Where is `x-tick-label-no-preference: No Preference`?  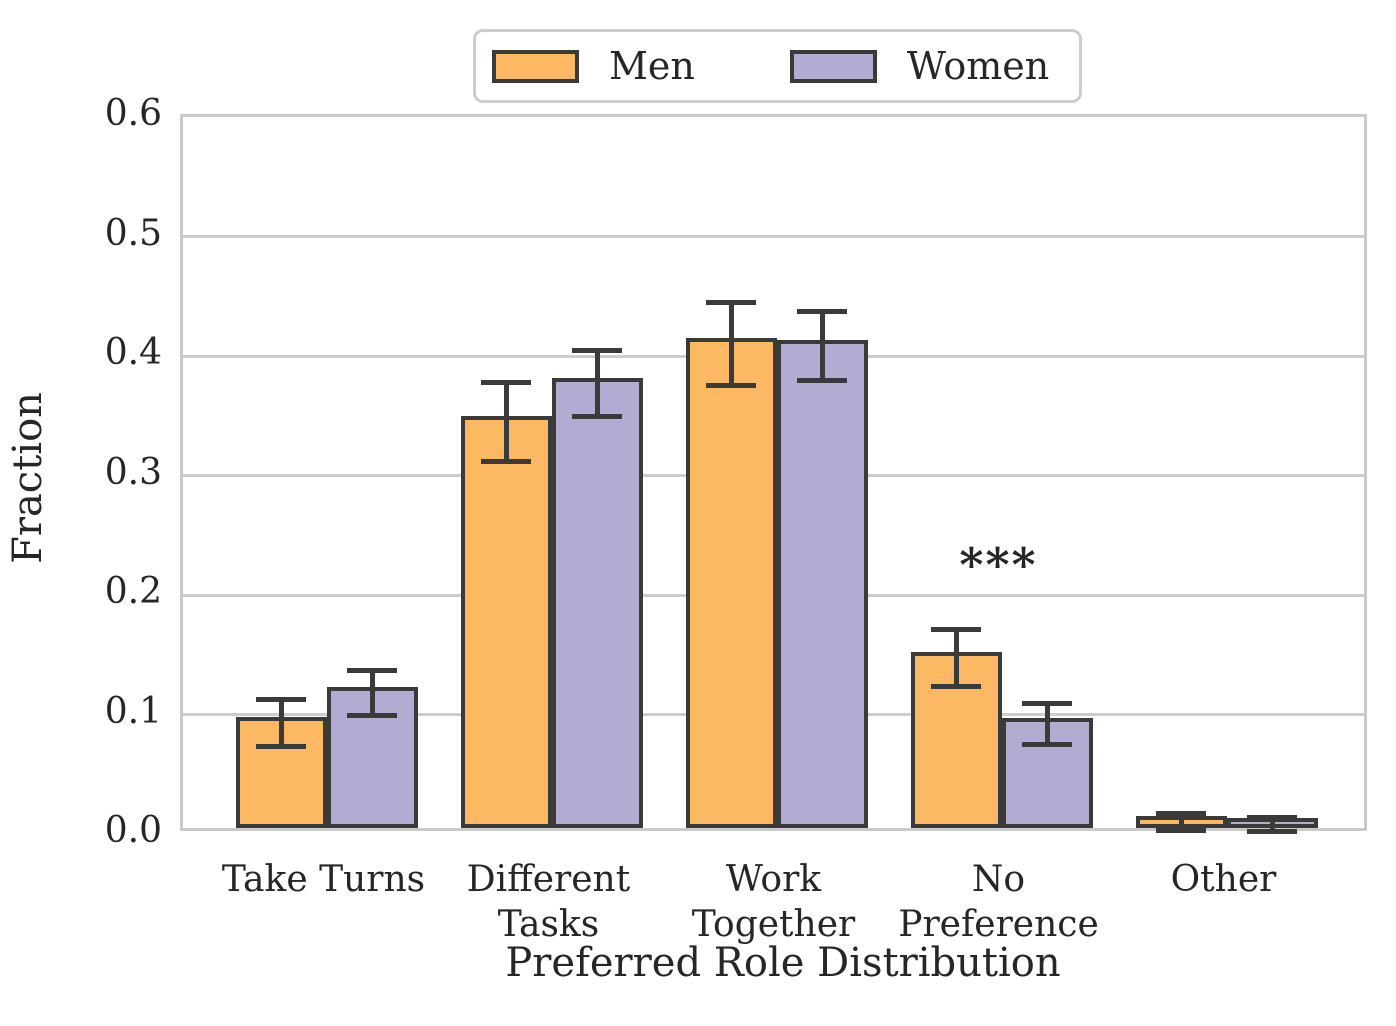 x-tick-label-no-preference: No Preference is located at coordinates (998, 902).